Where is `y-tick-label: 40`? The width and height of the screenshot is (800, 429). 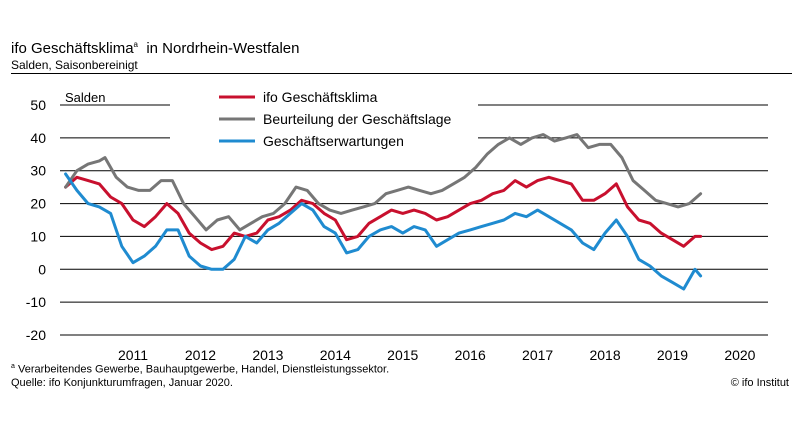
y-tick-label: 40 is located at coordinates (38, 138).